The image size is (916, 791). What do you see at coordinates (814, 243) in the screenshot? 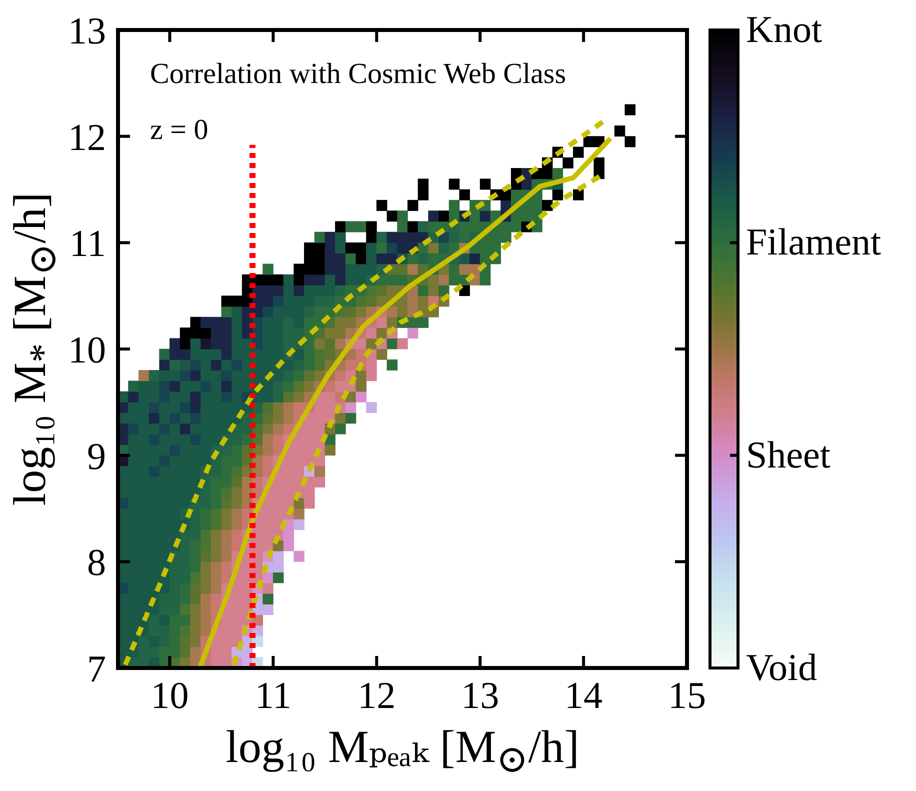
I see `color-bar-label: Filament` at bounding box center [814, 243].